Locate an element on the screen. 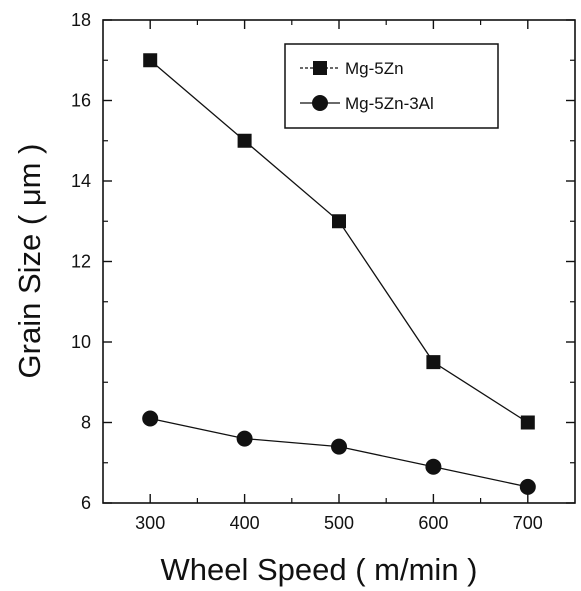 Image resolution: width=581 pixels, height=591 pixels. legend-item-0: Mg-5Zn is located at coordinates (352, 68).